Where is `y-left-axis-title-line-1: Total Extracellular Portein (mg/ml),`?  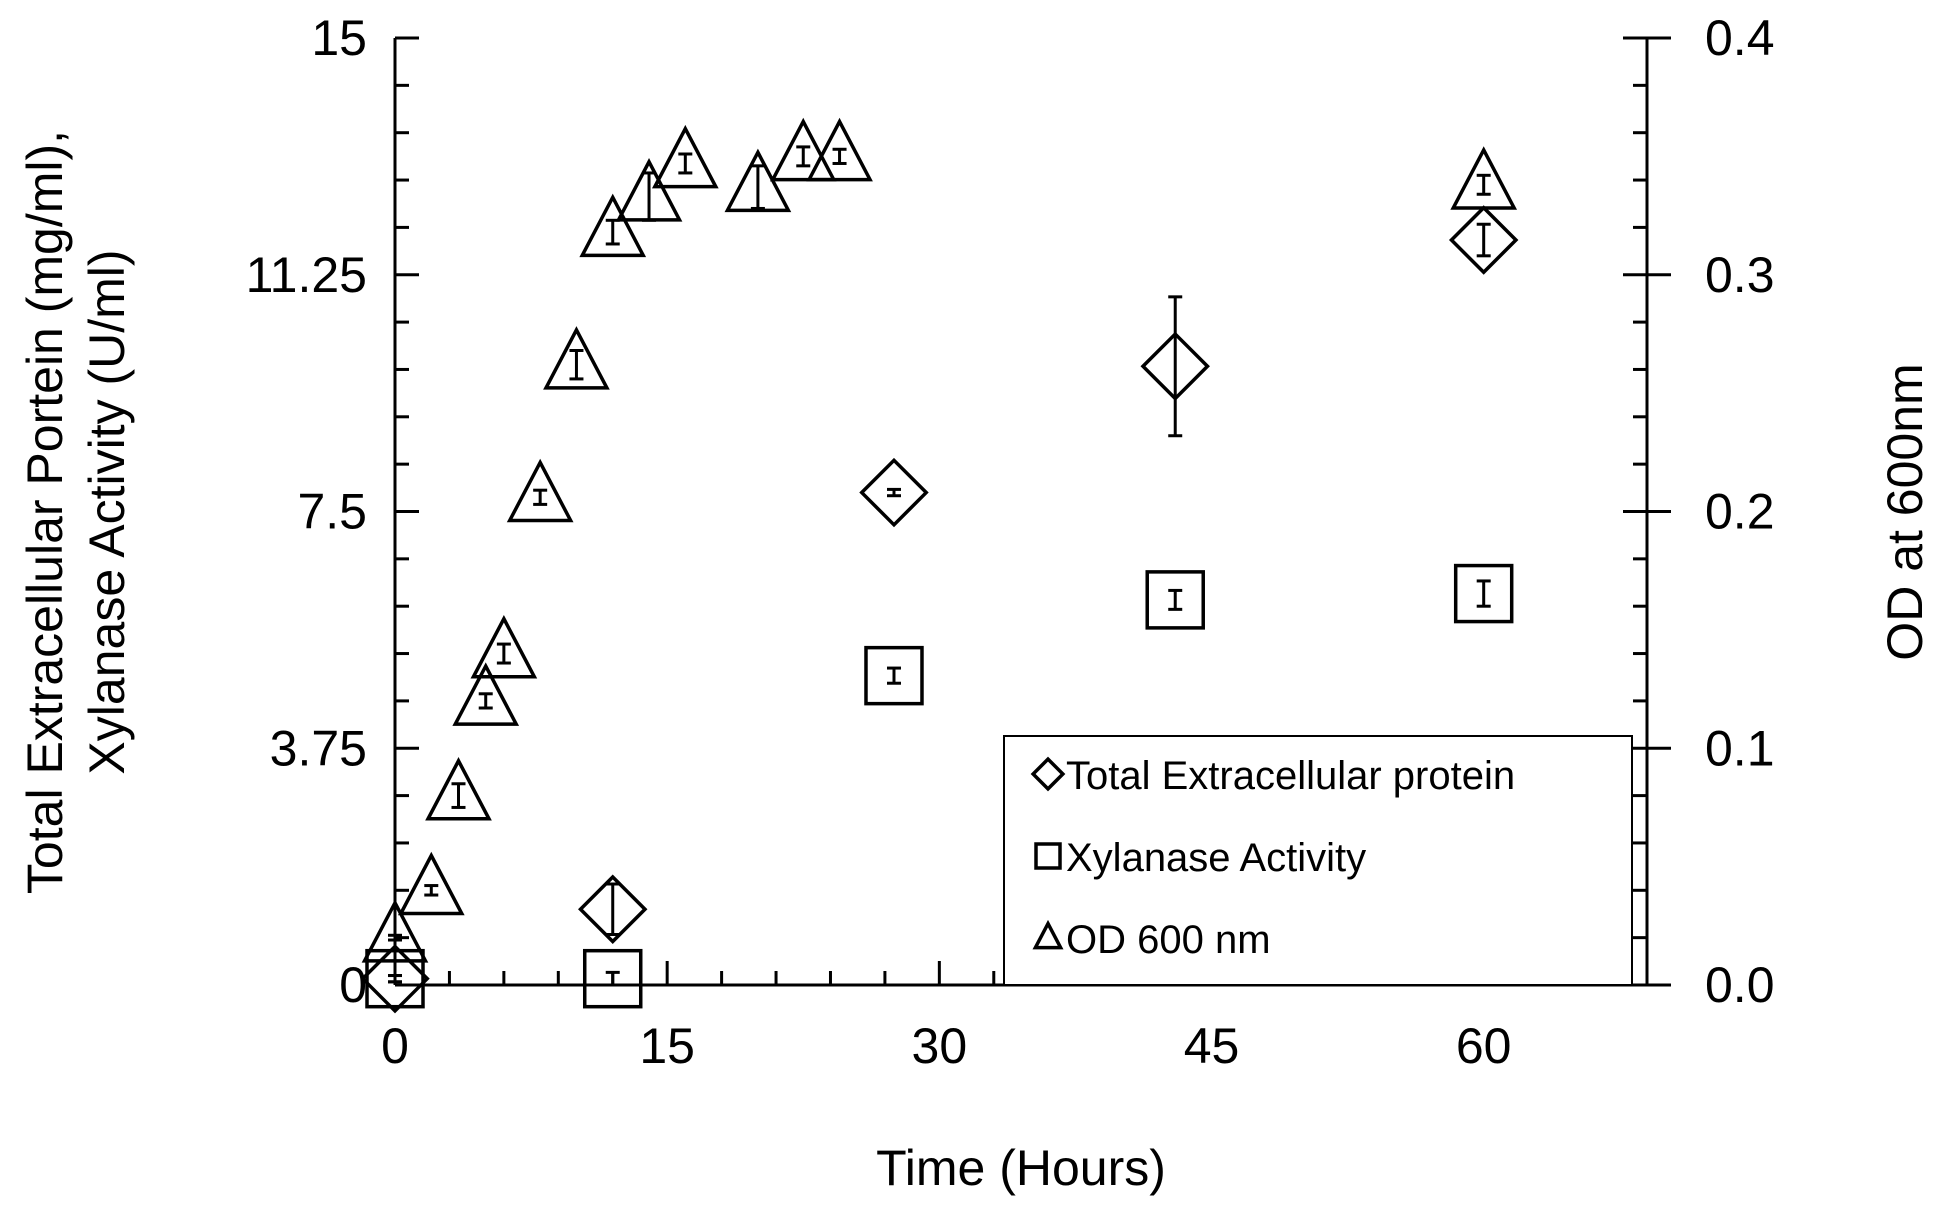 y-left-axis-title-line-1: Total Extracellular Portein (mg/ml), is located at coordinates (45, 512).